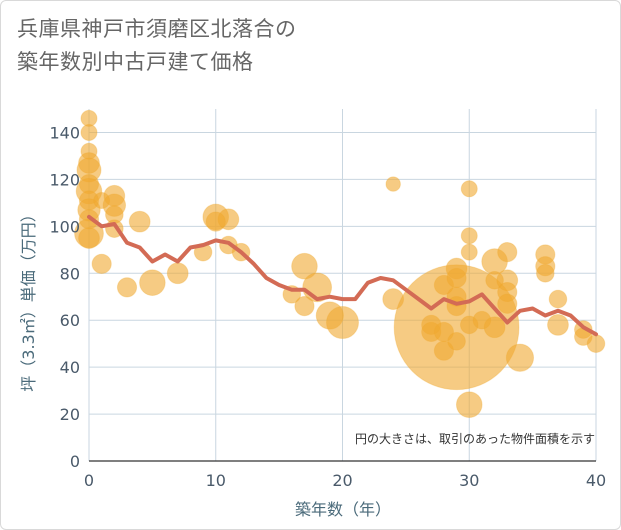 Image resolution: width=621 pixels, height=530 pixels. What do you see at coordinates (343, 509) in the screenshot?
I see `x-axis-title: 築年数（年）` at bounding box center [343, 509].